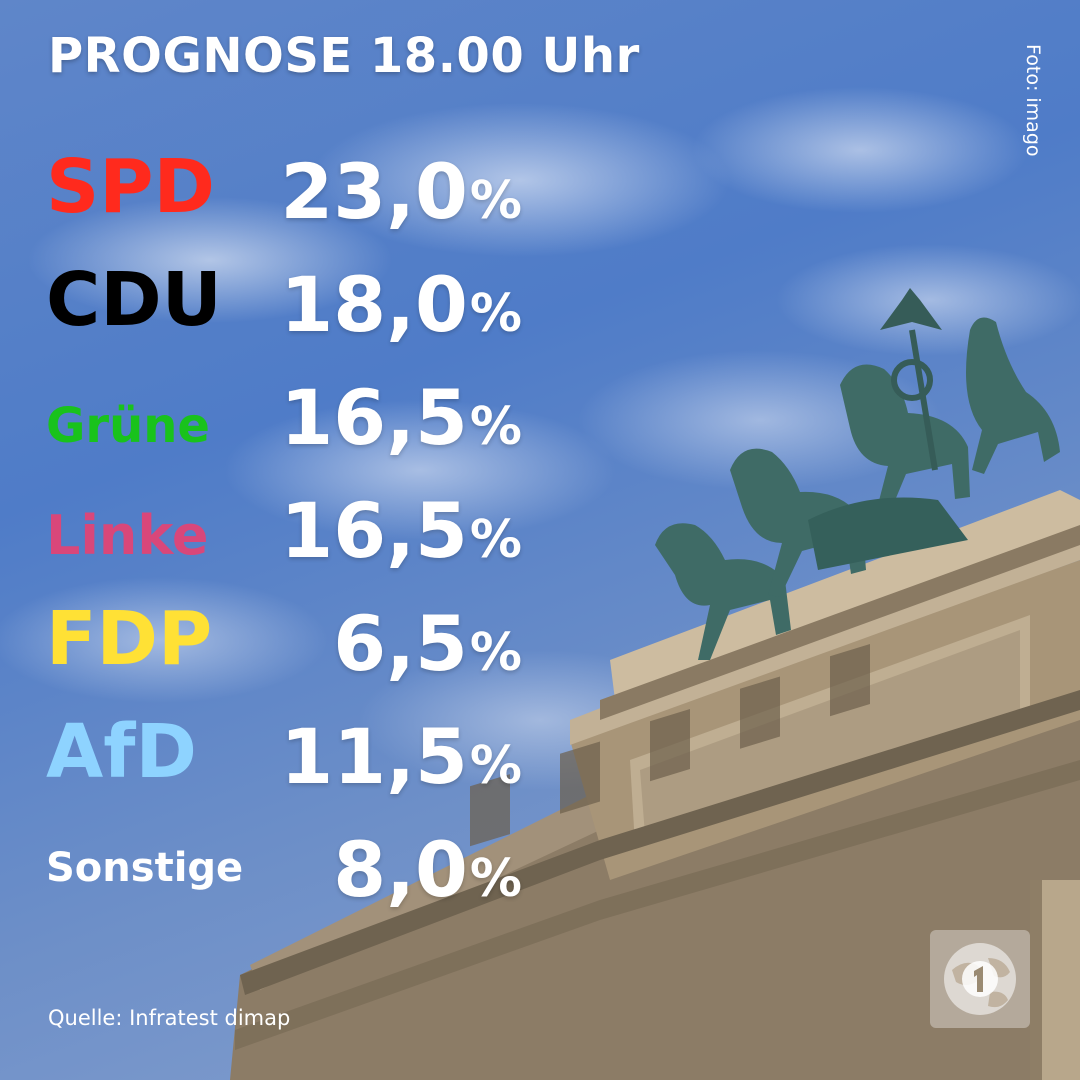 Image resolution: width=1080 pixels, height=1080 pixels. I want to click on party-percentage: 11,5%, so click(401, 757).